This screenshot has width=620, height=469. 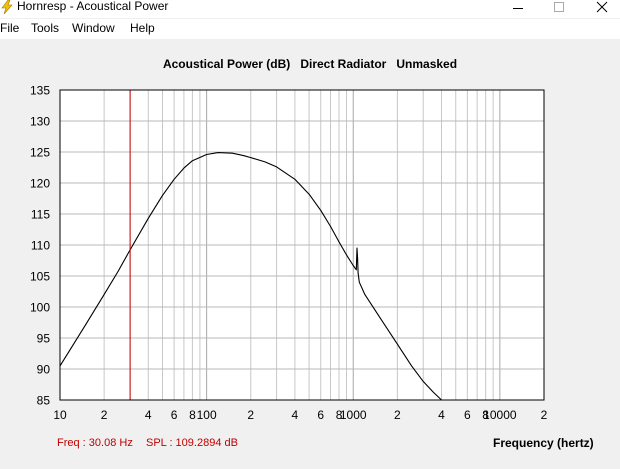 What do you see at coordinates (44, 370) in the screenshot?
I see `y-tick-label: 90` at bounding box center [44, 370].